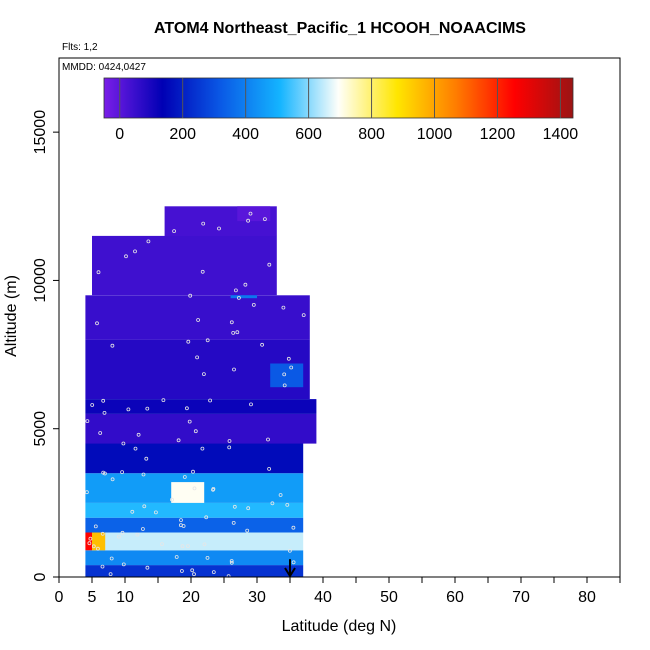 Image resolution: width=650 pixels, height=650 pixels. Describe the element at coordinates (40, 132) in the screenshot. I see `y-tick-label: 15000` at that location.